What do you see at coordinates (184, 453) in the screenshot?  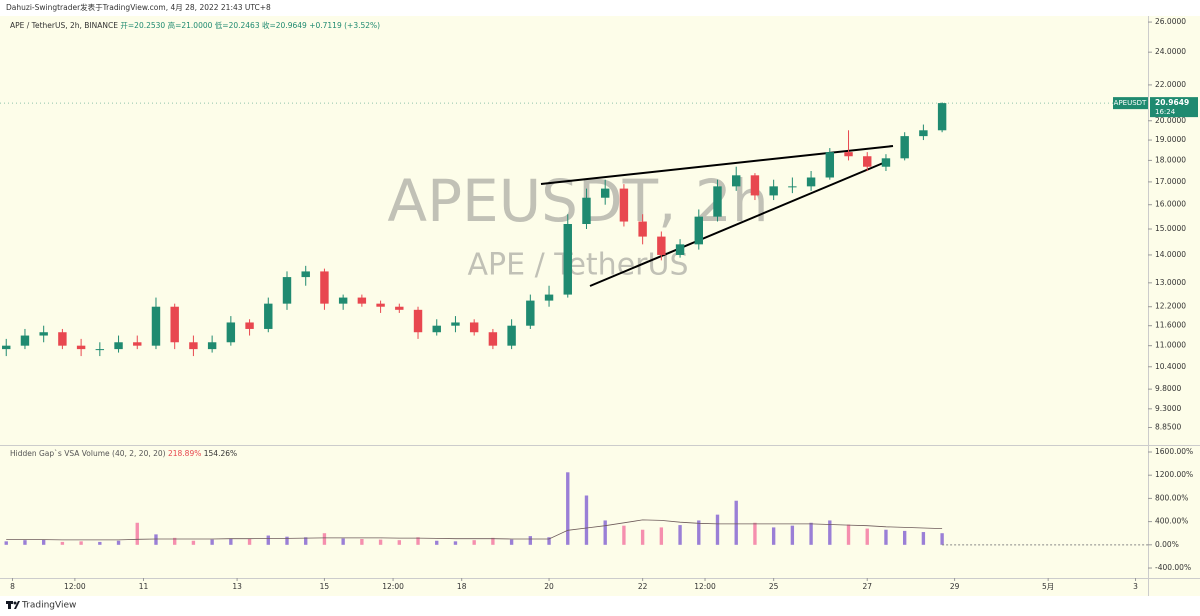 I see `indicator-value: 218.89%` at bounding box center [184, 453].